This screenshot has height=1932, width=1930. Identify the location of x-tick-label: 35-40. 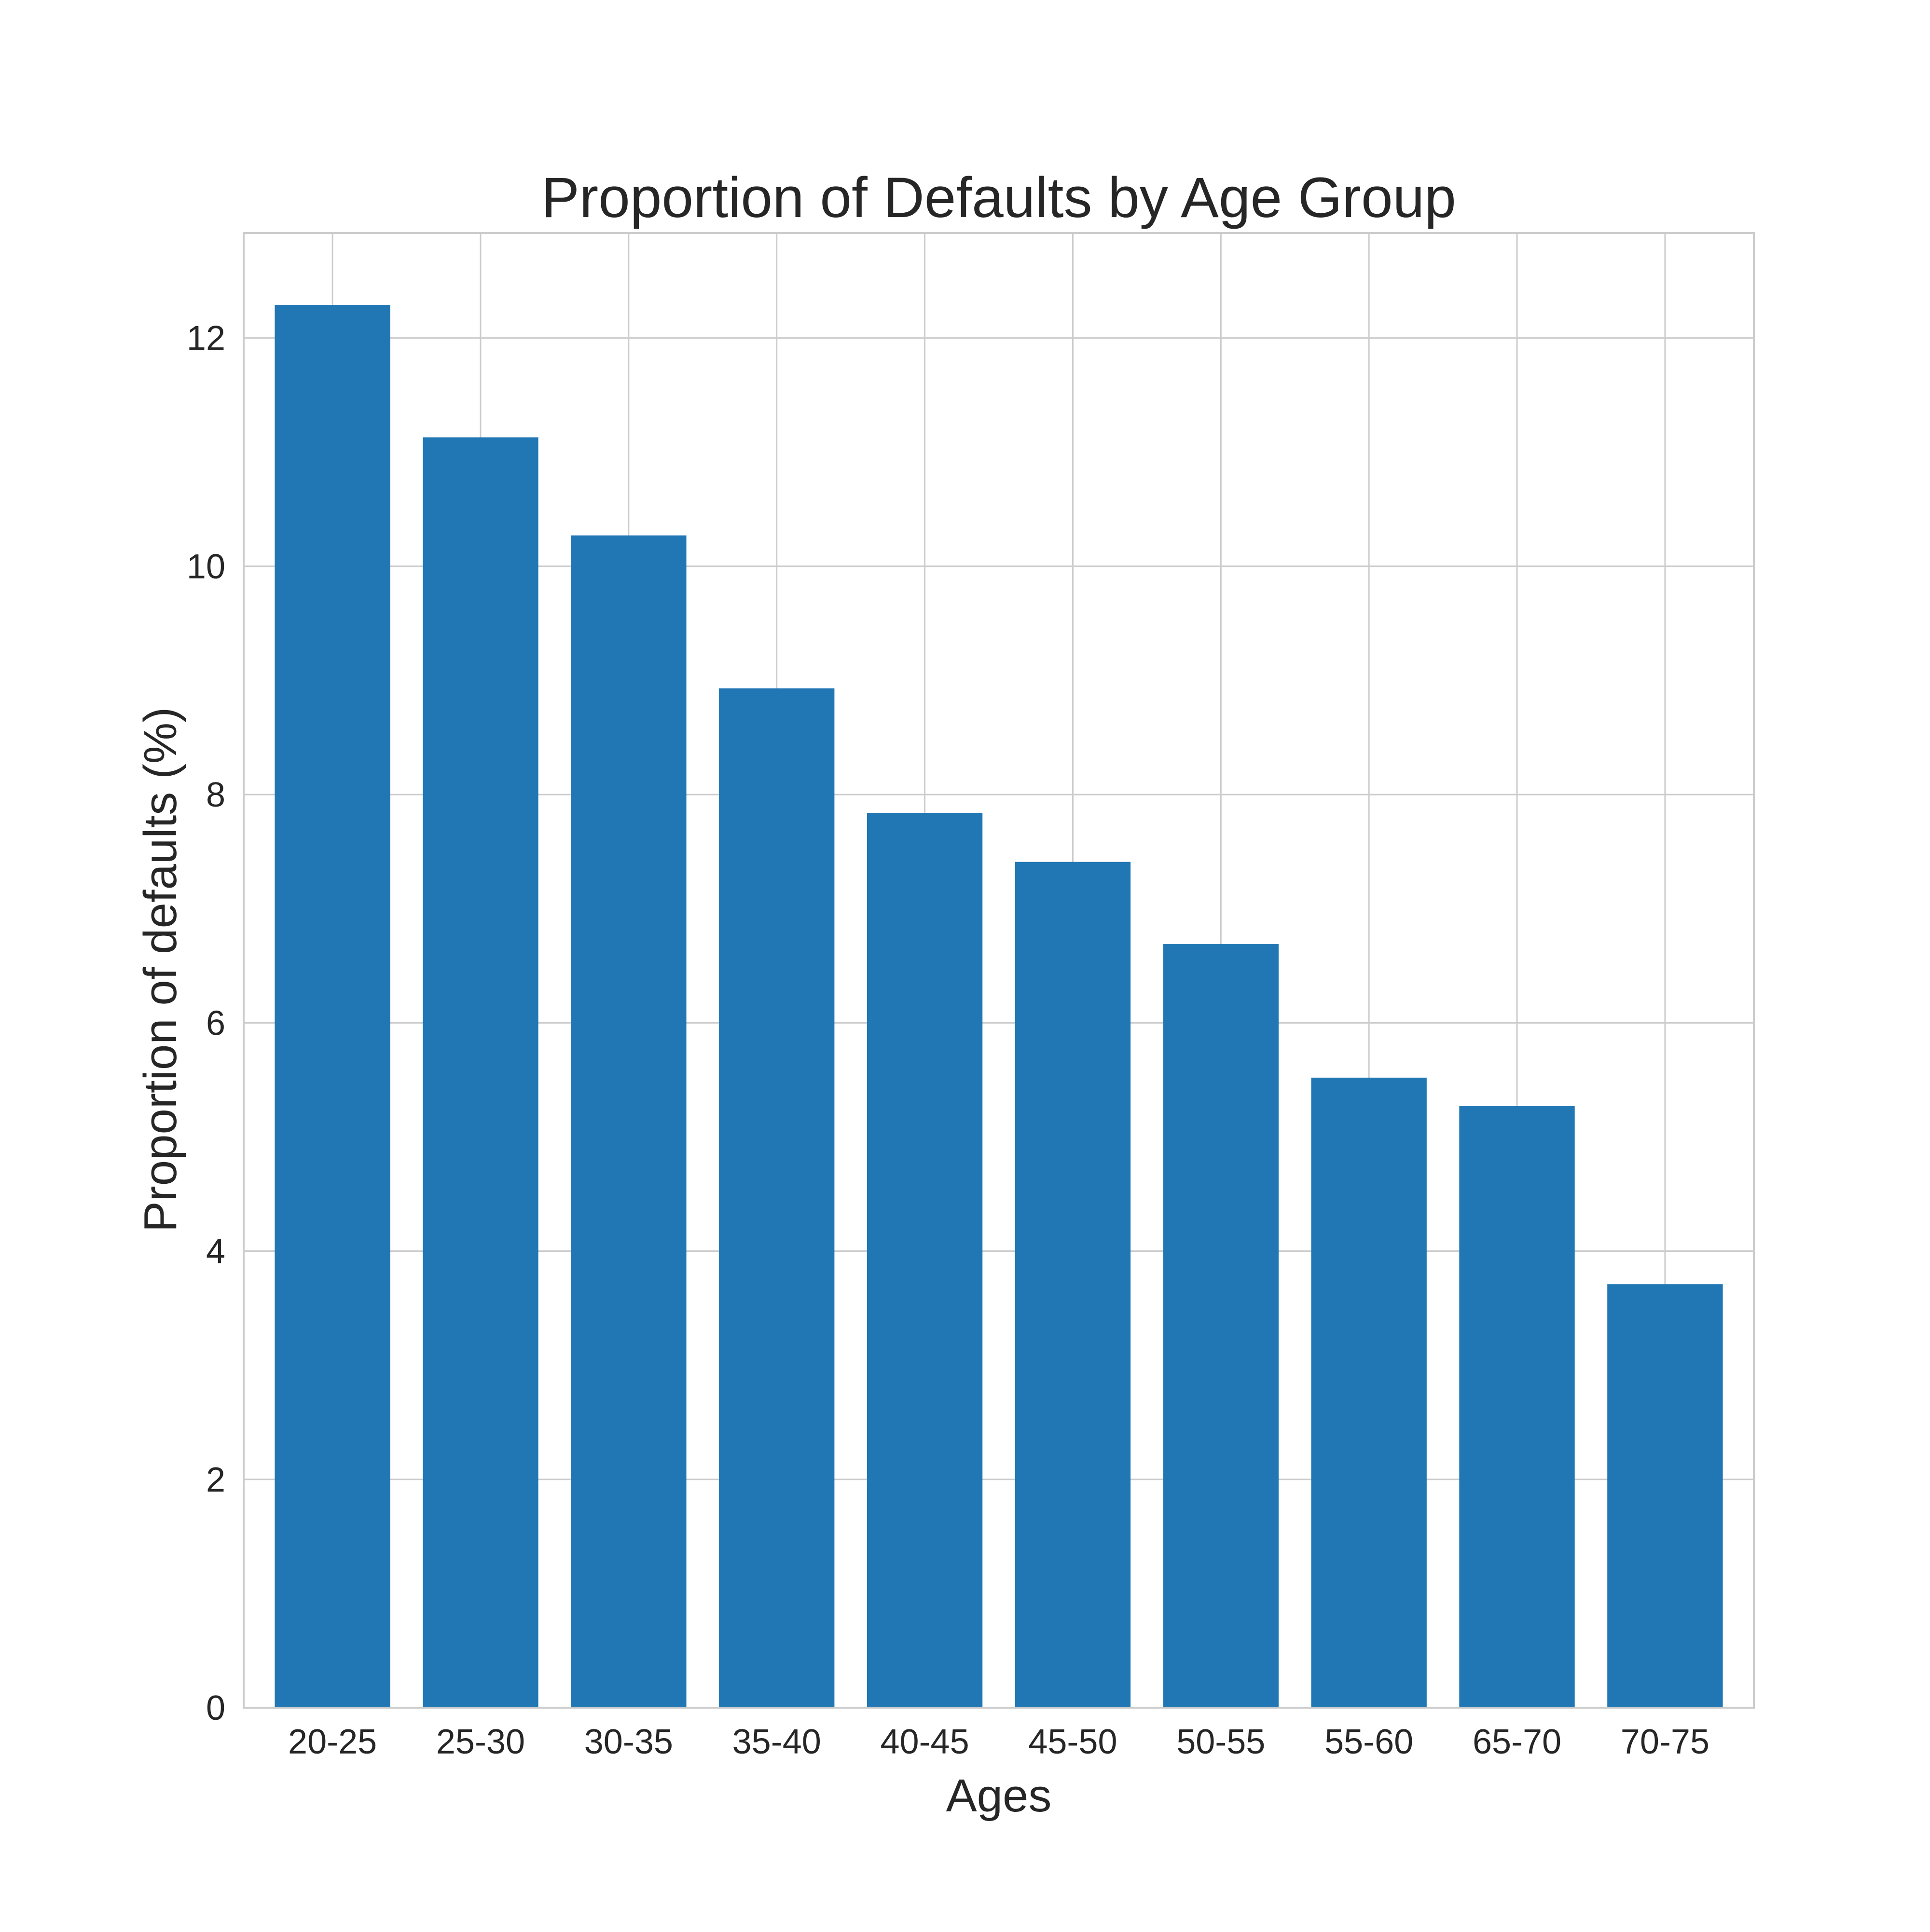
(776, 1742).